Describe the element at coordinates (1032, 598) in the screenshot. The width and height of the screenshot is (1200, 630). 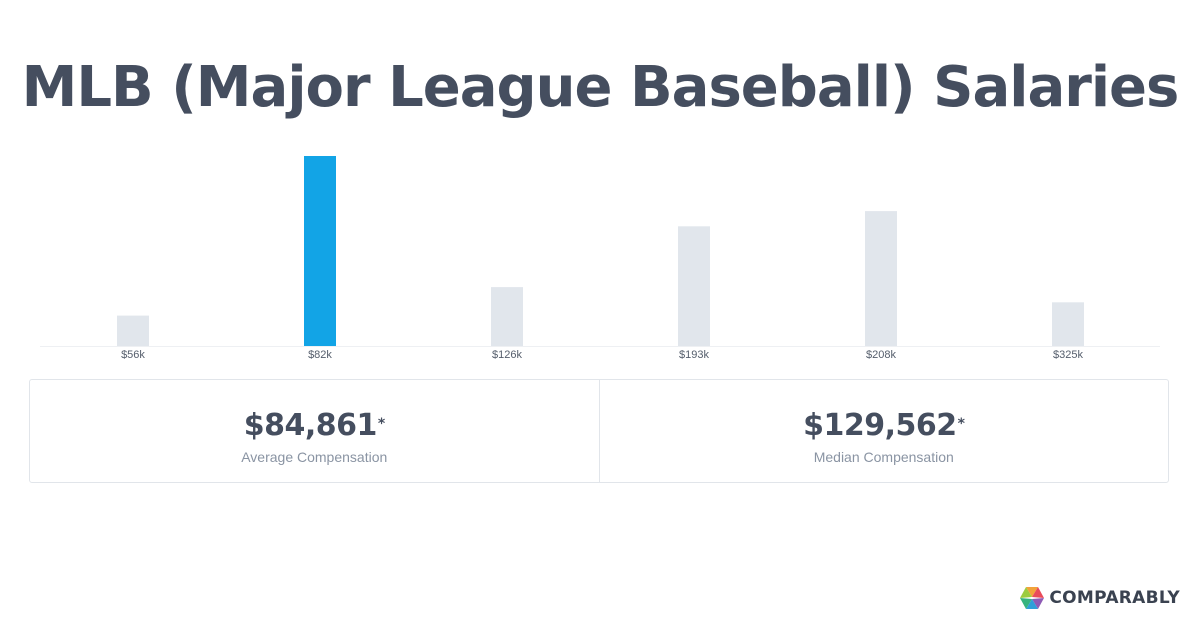
I see `comparably-logo-icon` at that location.